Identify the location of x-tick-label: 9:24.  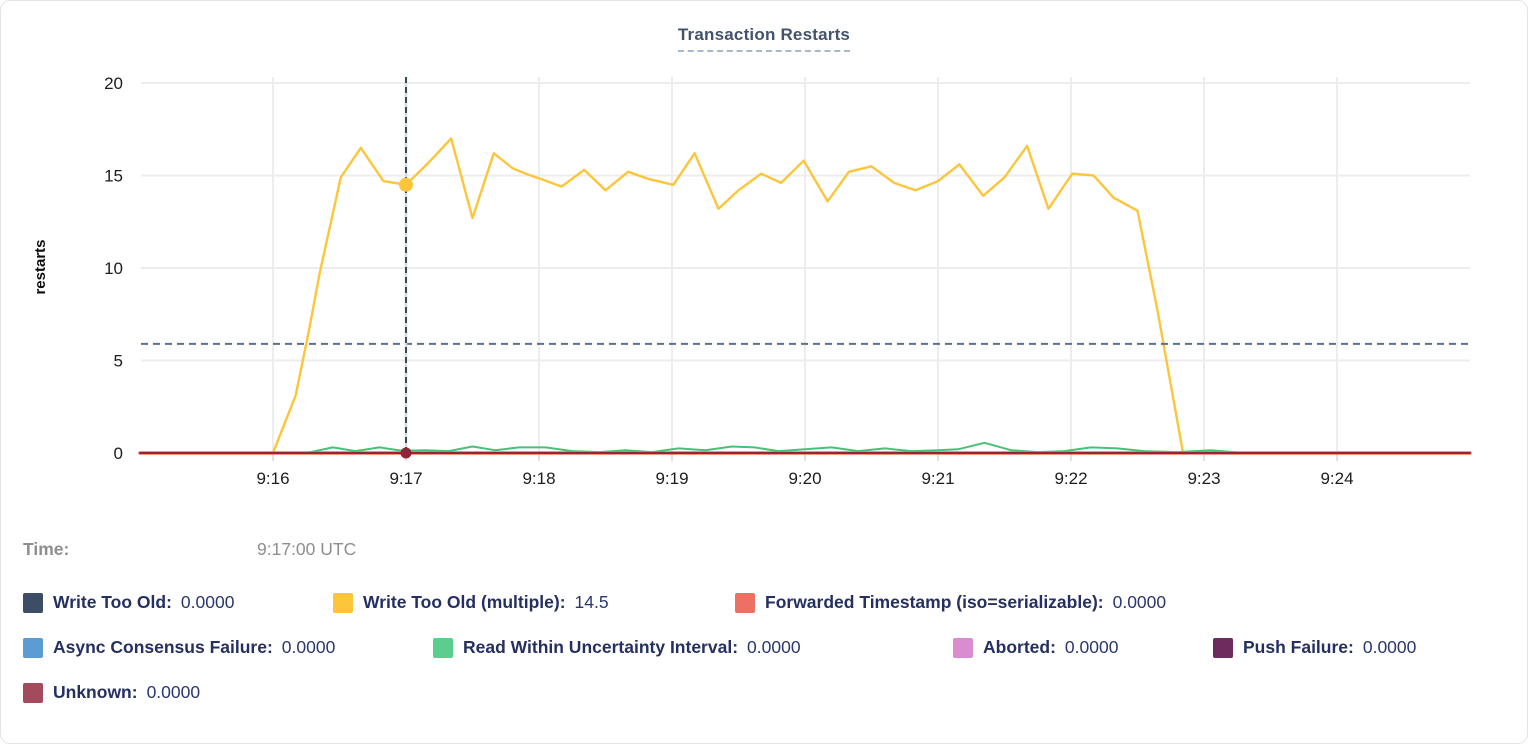
(1336, 478).